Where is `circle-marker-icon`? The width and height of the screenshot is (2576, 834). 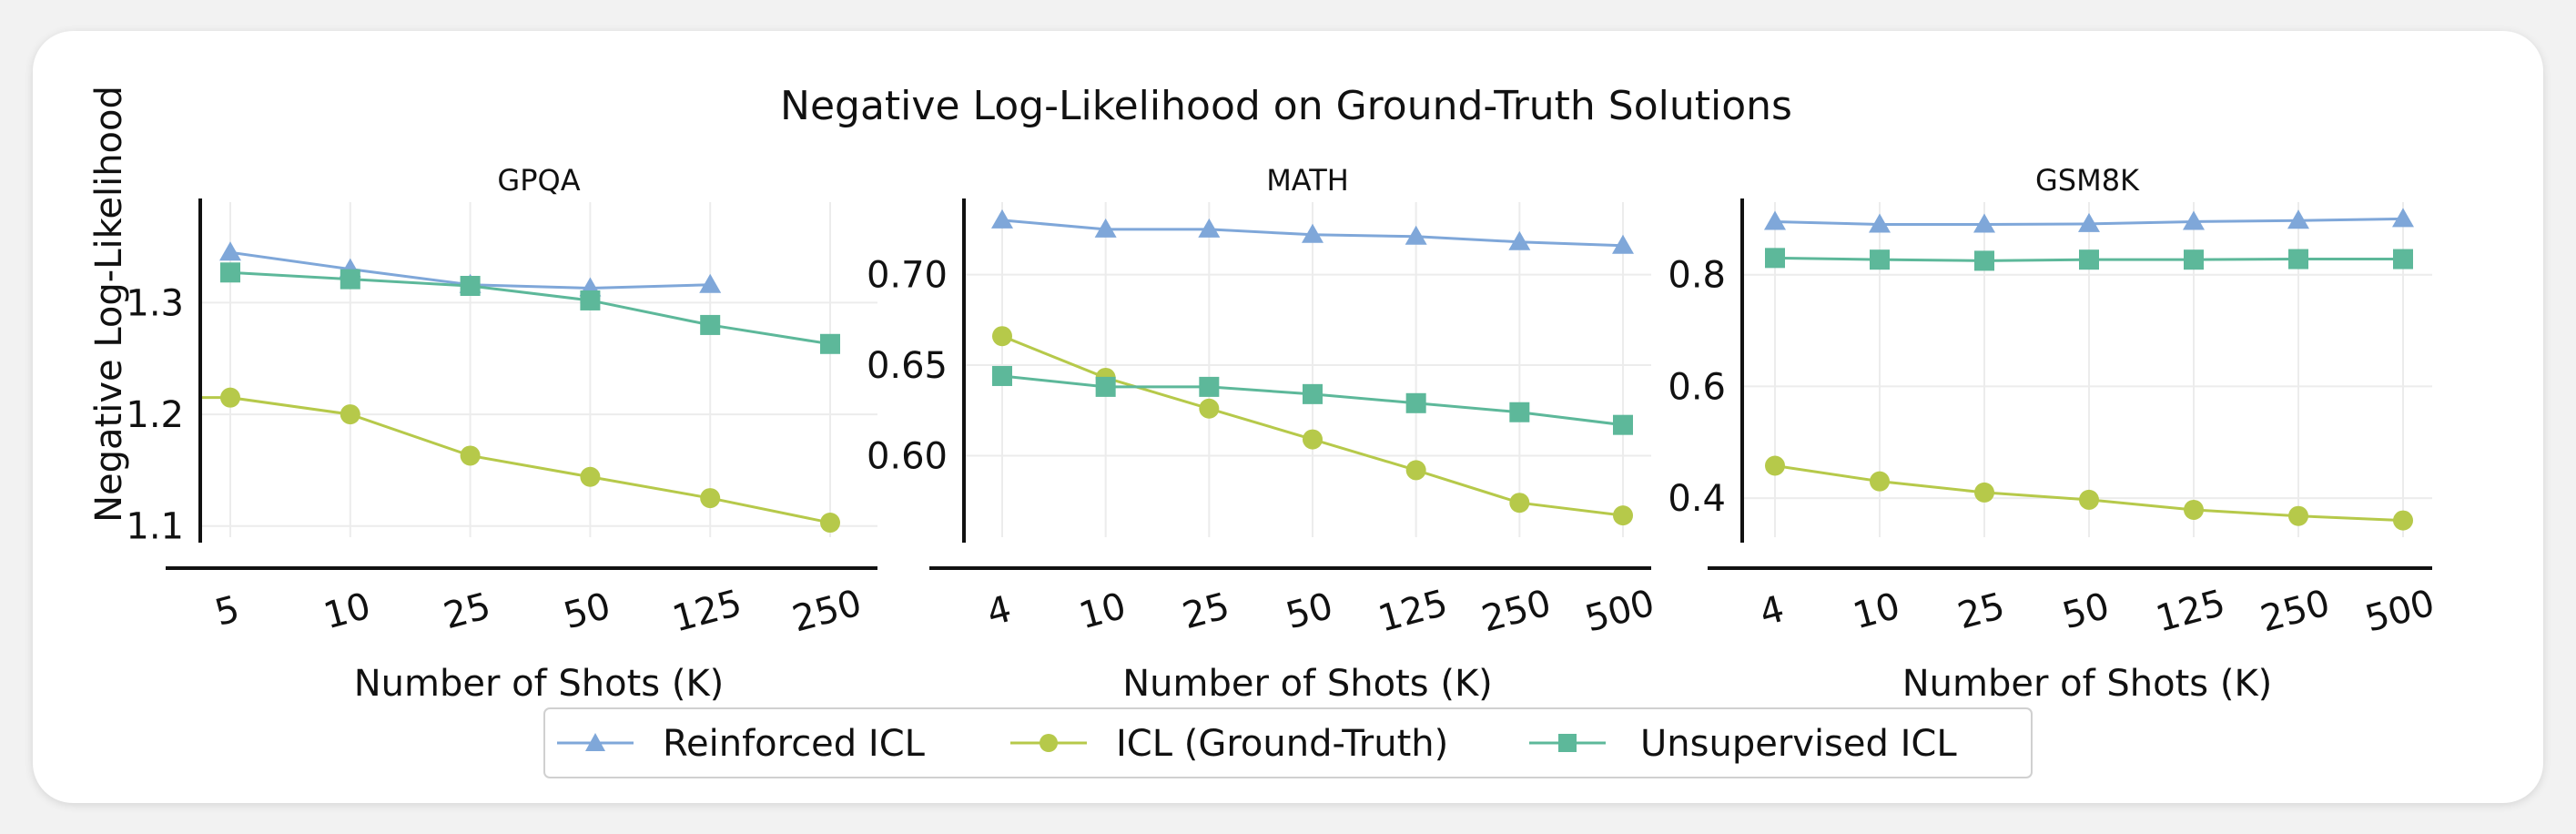
circle-marker-icon is located at coordinates (1049, 743).